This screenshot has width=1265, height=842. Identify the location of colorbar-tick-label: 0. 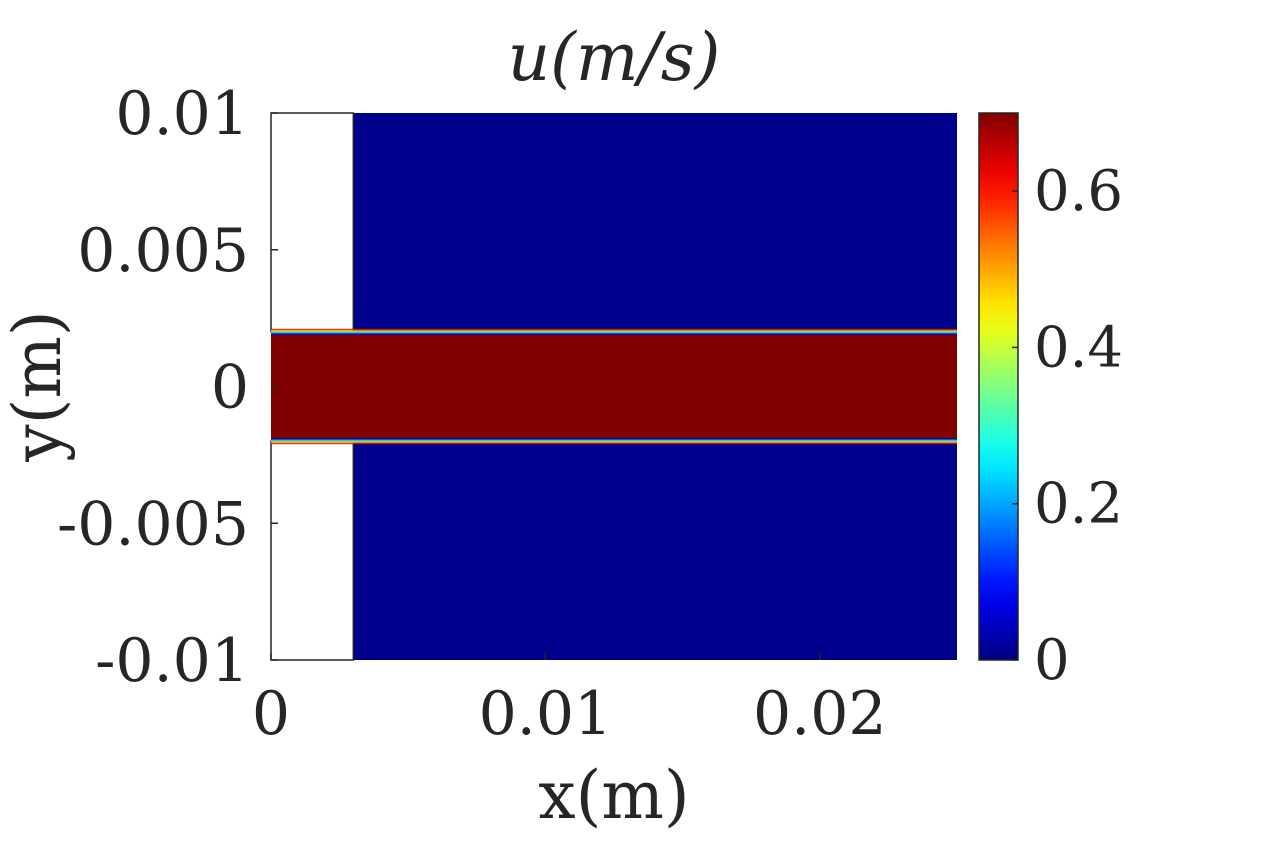
(1052, 660).